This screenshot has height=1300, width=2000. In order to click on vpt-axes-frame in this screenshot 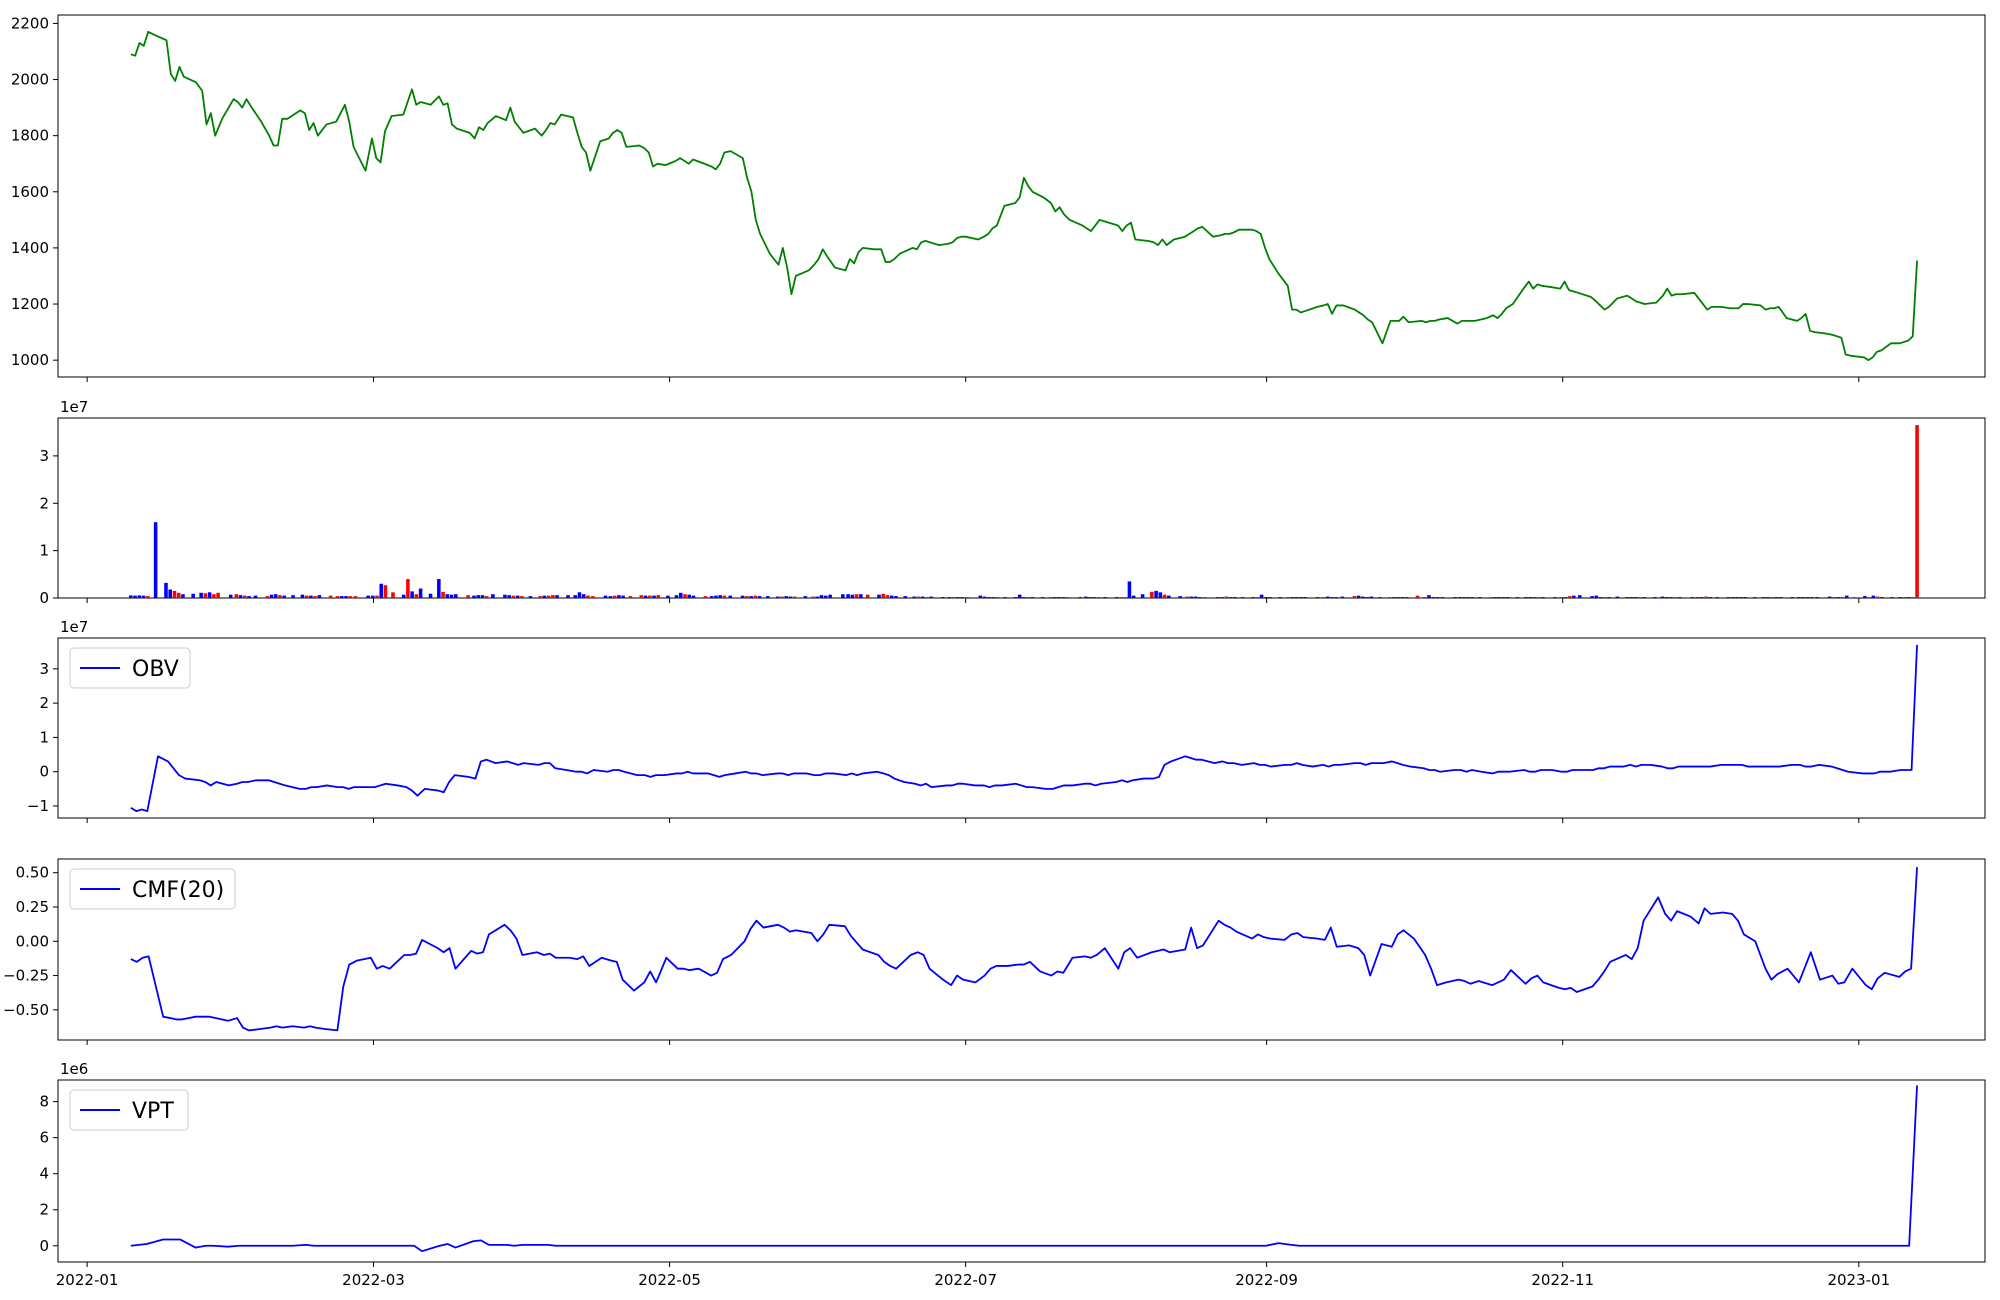, I will do `click(1021, 1171)`.